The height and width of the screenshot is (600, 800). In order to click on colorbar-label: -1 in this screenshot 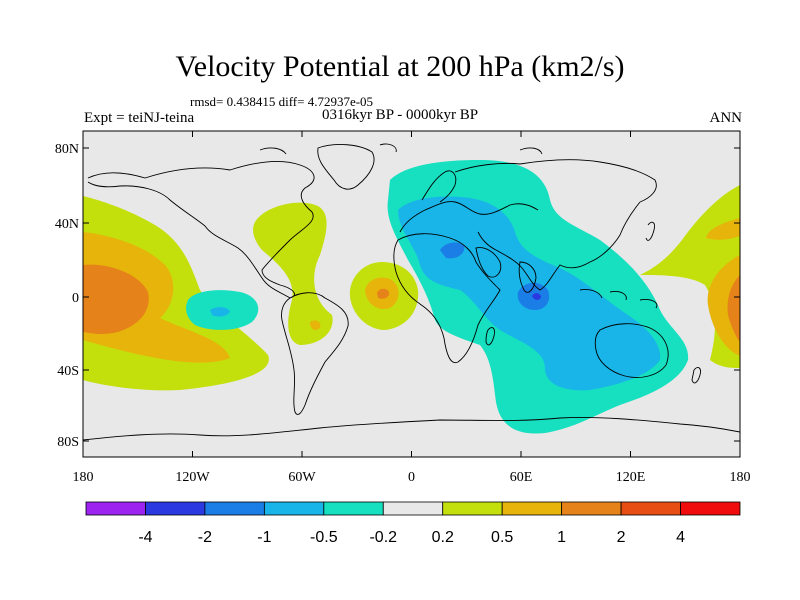, I will do `click(264, 537)`.